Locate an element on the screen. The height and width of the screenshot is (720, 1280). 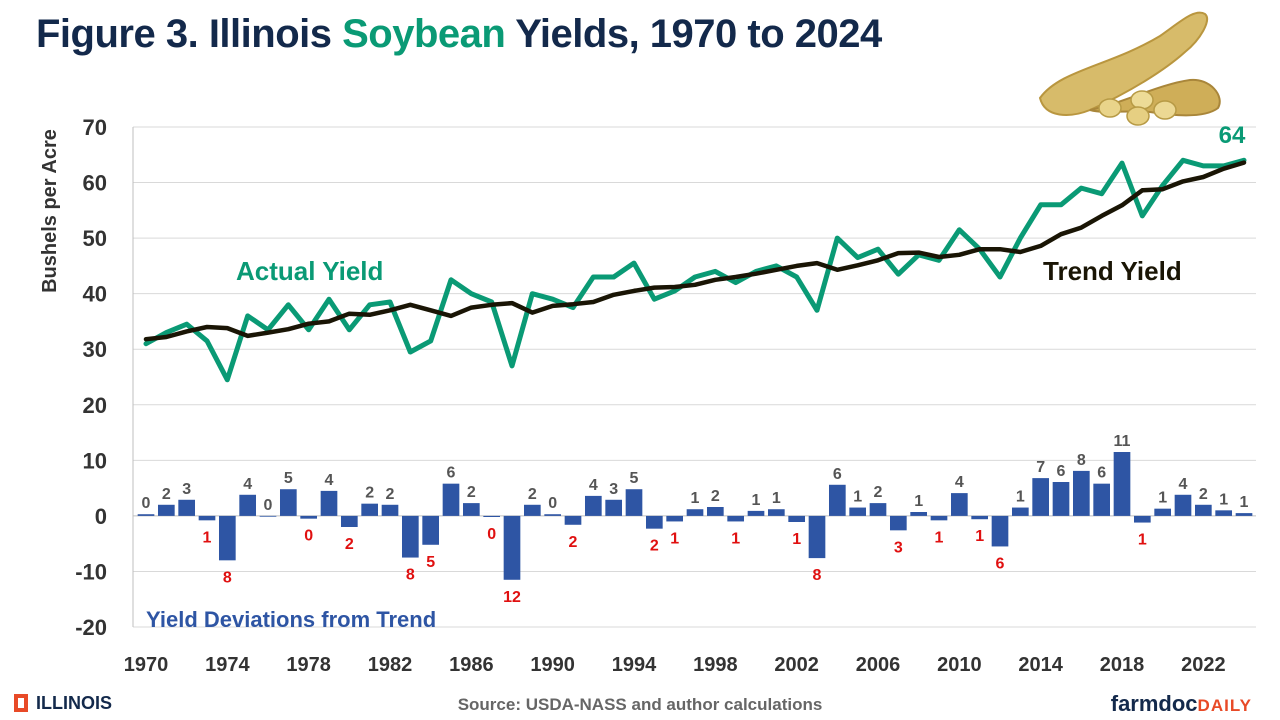
x-tick-label: 1986 is located at coordinates (471, 665).